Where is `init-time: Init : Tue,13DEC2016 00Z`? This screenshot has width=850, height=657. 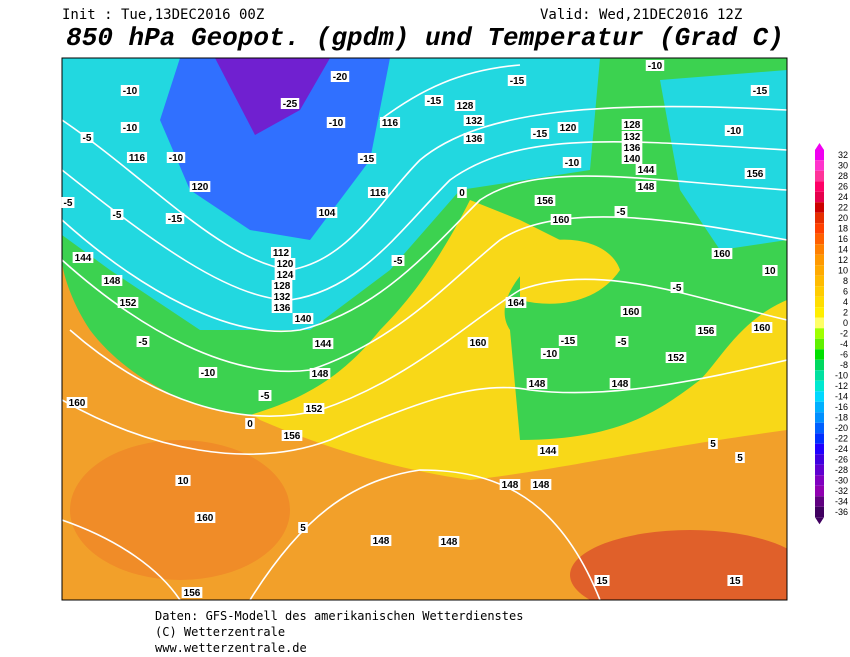
init-time: Init : Tue,13DEC2016 00Z is located at coordinates (163, 15).